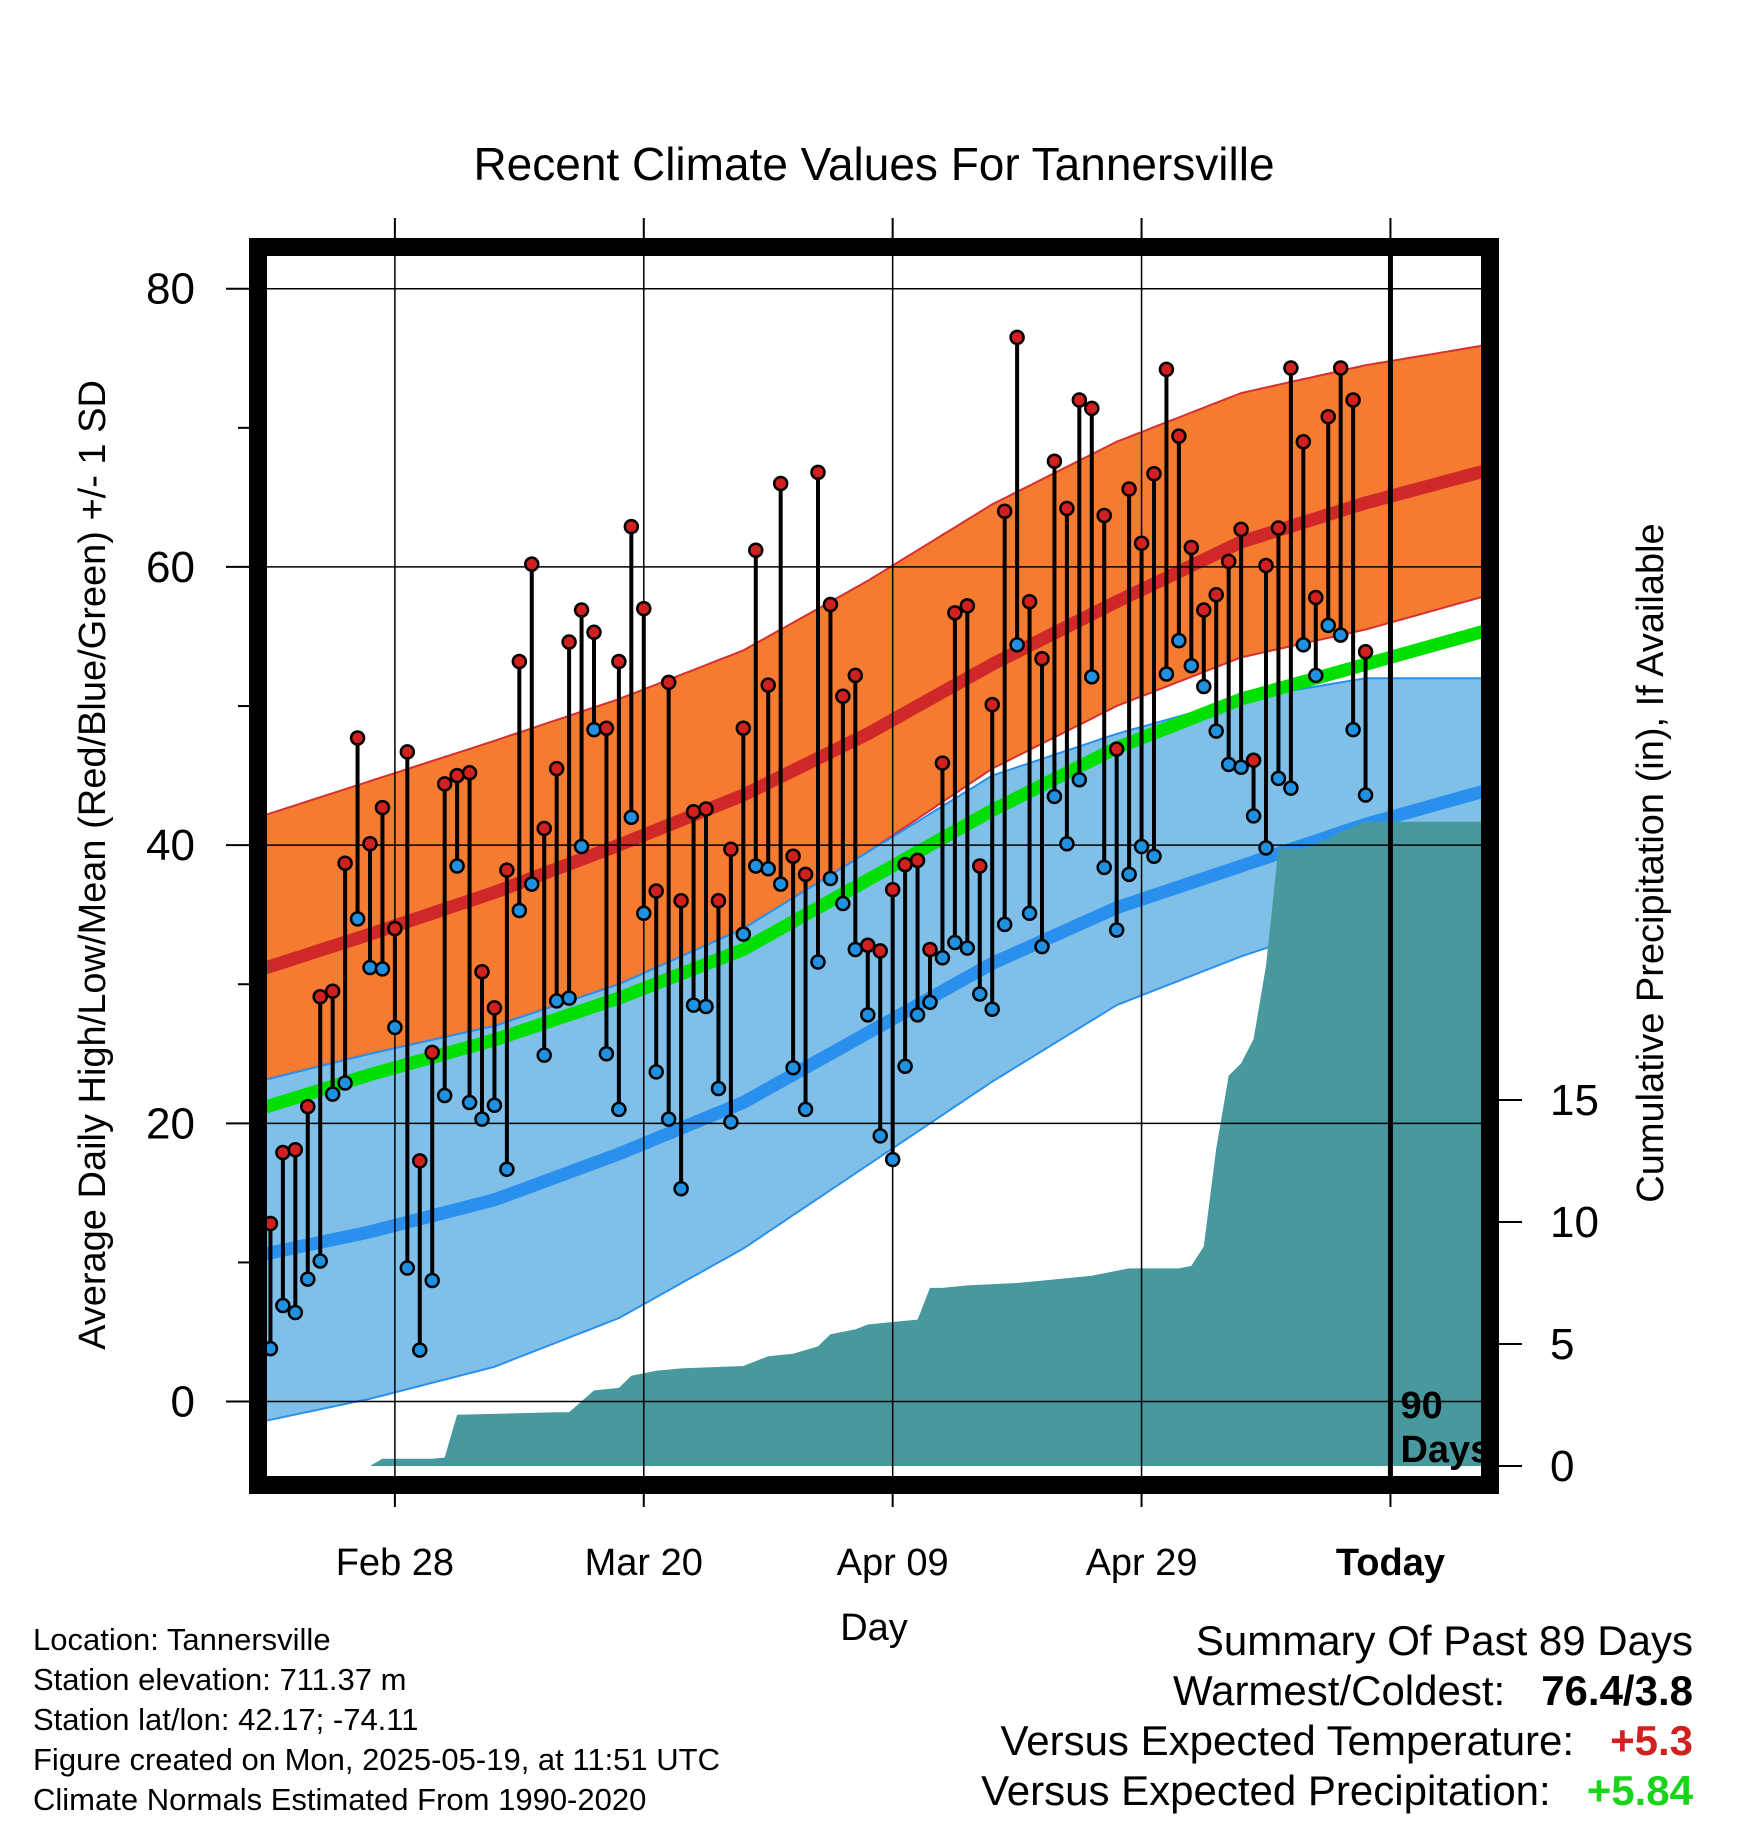  What do you see at coordinates (1339, 1690) in the screenshot?
I see `warmest-coldest-label: Warmest/Coldest:` at bounding box center [1339, 1690].